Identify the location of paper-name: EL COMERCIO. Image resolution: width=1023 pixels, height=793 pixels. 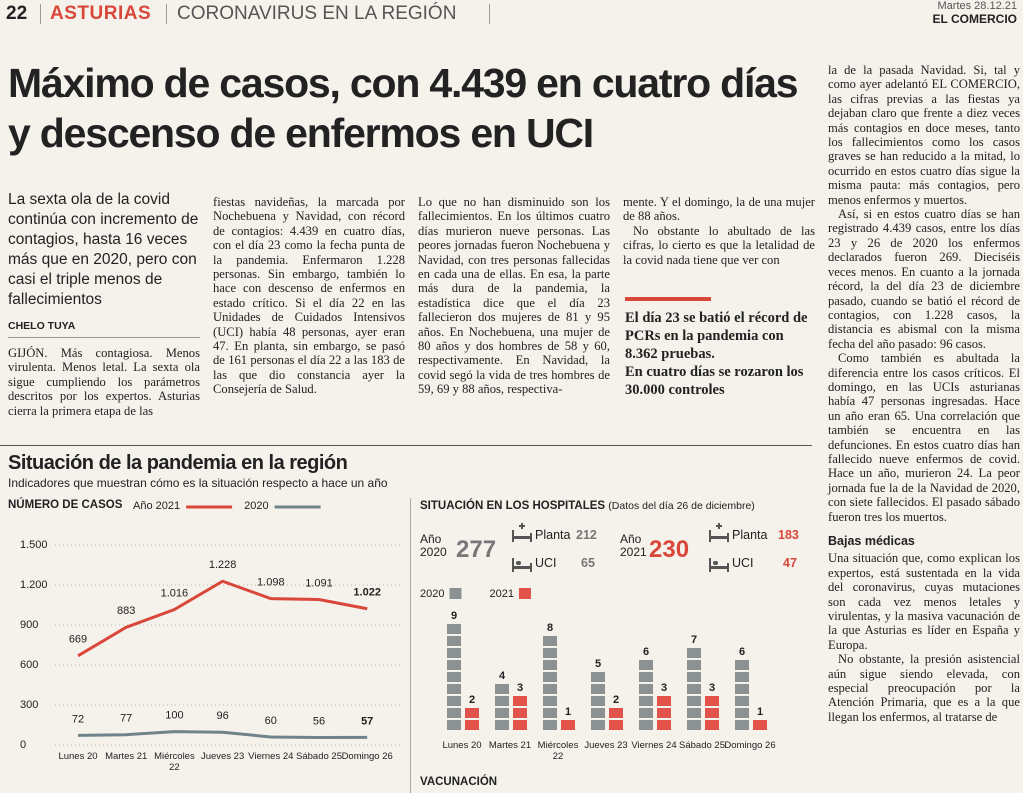
(974, 19).